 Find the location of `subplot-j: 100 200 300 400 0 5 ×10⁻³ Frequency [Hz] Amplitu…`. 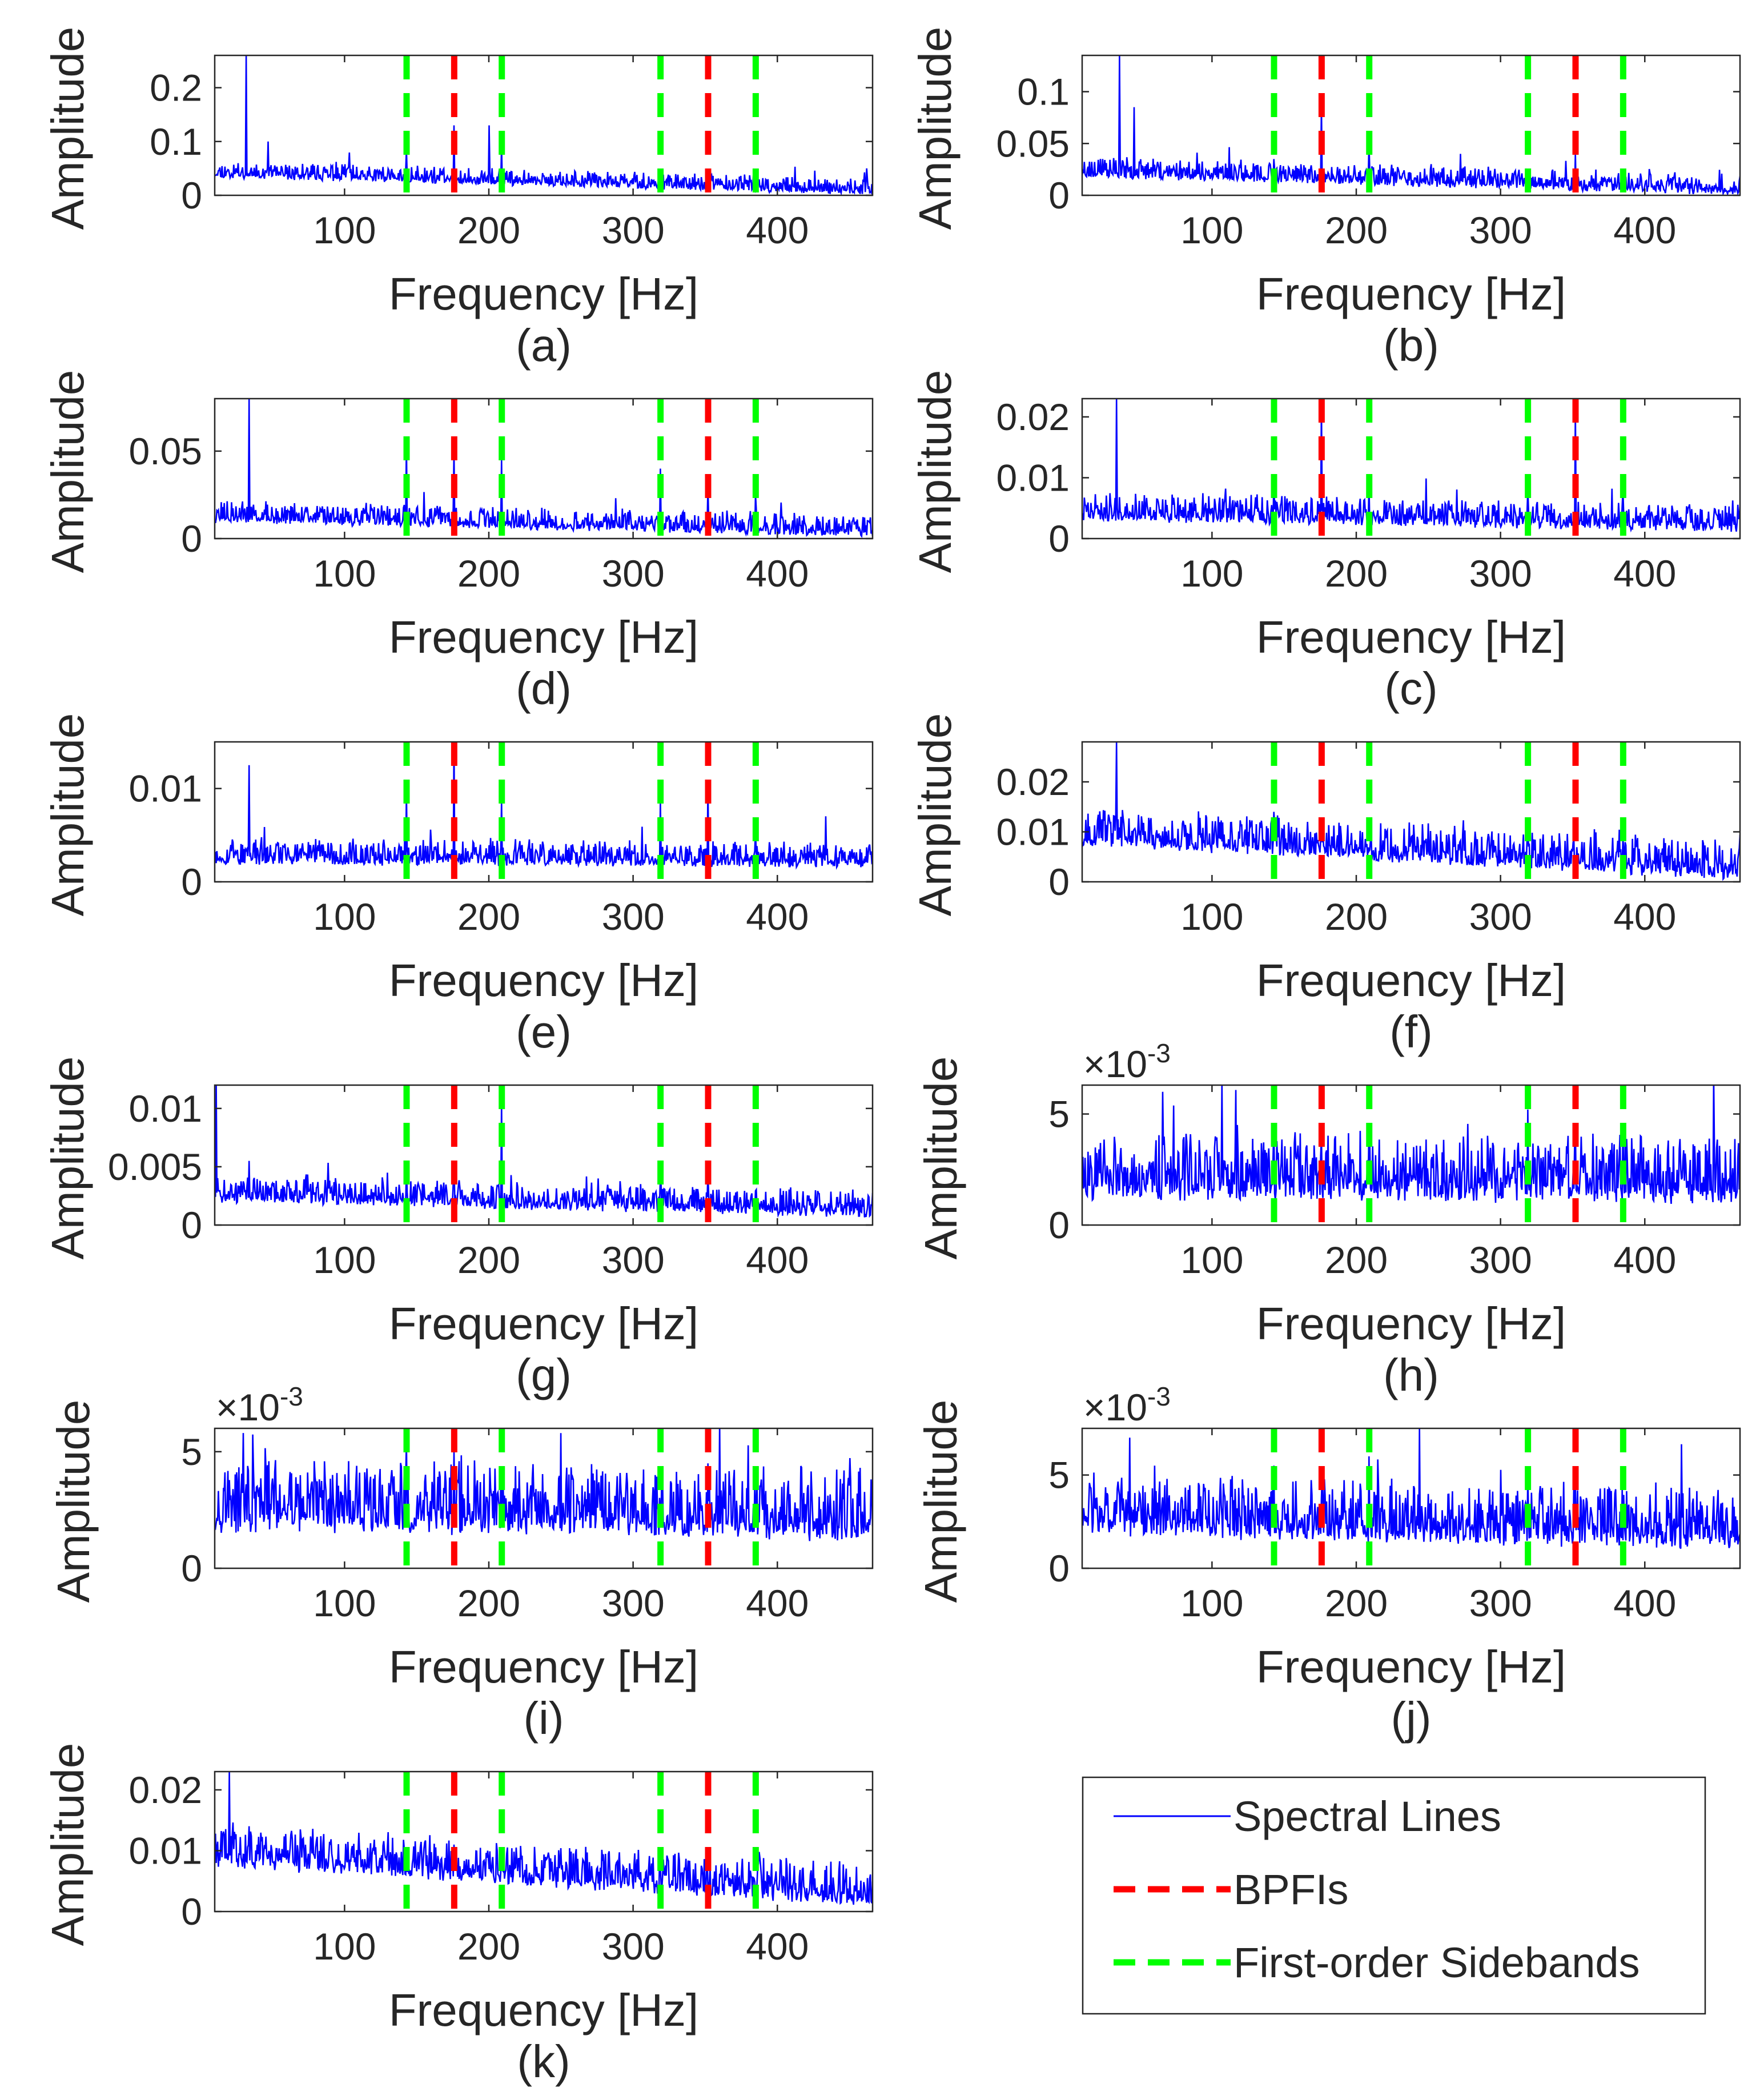

subplot-j: 100 200 300 400 0 5 ×10⁻³ Frequency [Hz] Amplitu… is located at coordinates (1328, 1563).